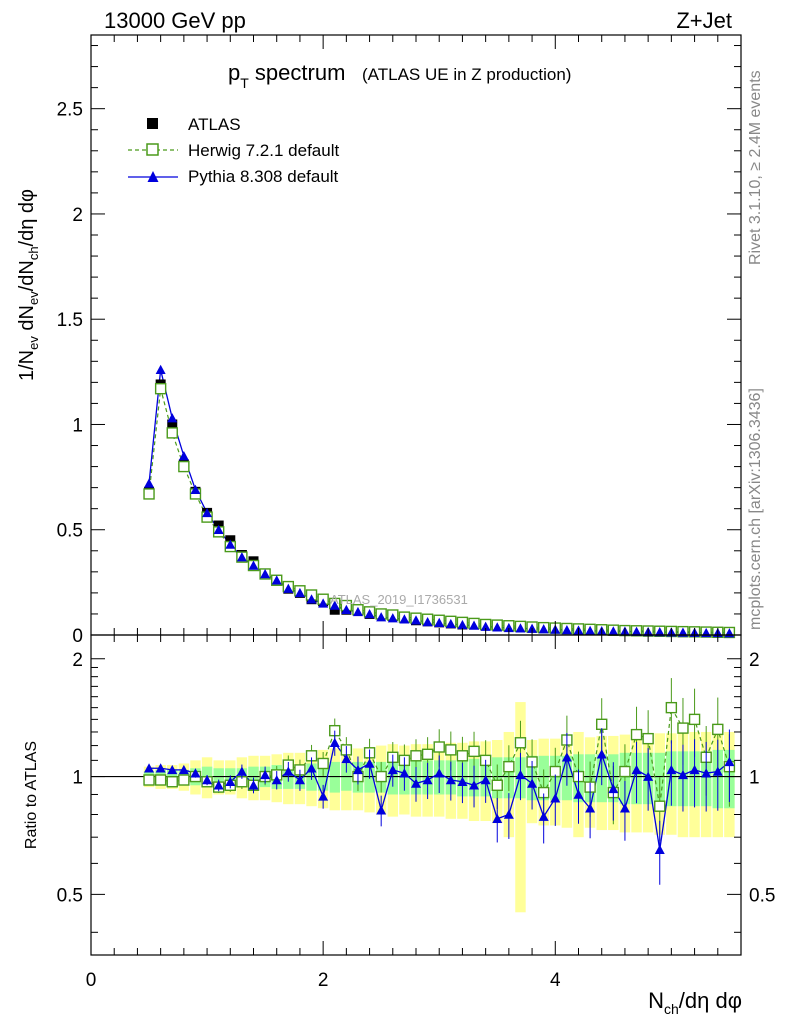 Image resolution: width=786 pixels, height=1024 pixels. What do you see at coordinates (286, 75) in the screenshot?
I see `chart-title: pT spectrum` at bounding box center [286, 75].